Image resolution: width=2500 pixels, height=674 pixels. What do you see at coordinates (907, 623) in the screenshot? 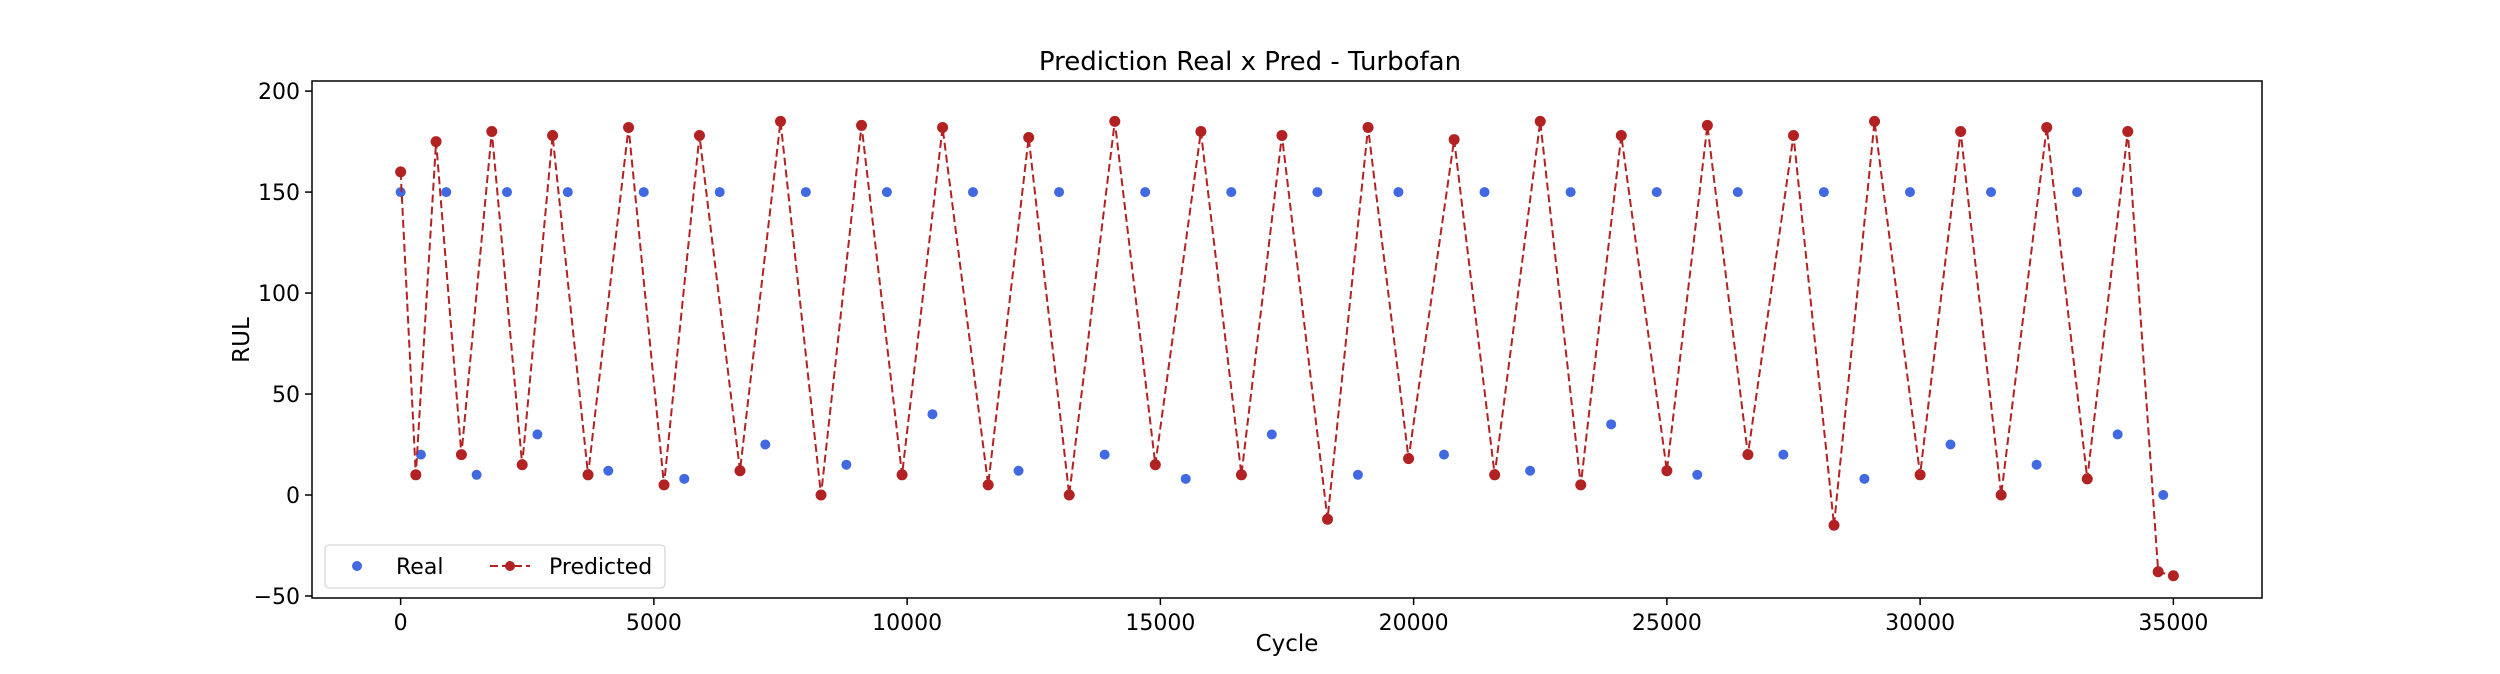
I see `x-tick-label: 10000` at bounding box center [907, 623].